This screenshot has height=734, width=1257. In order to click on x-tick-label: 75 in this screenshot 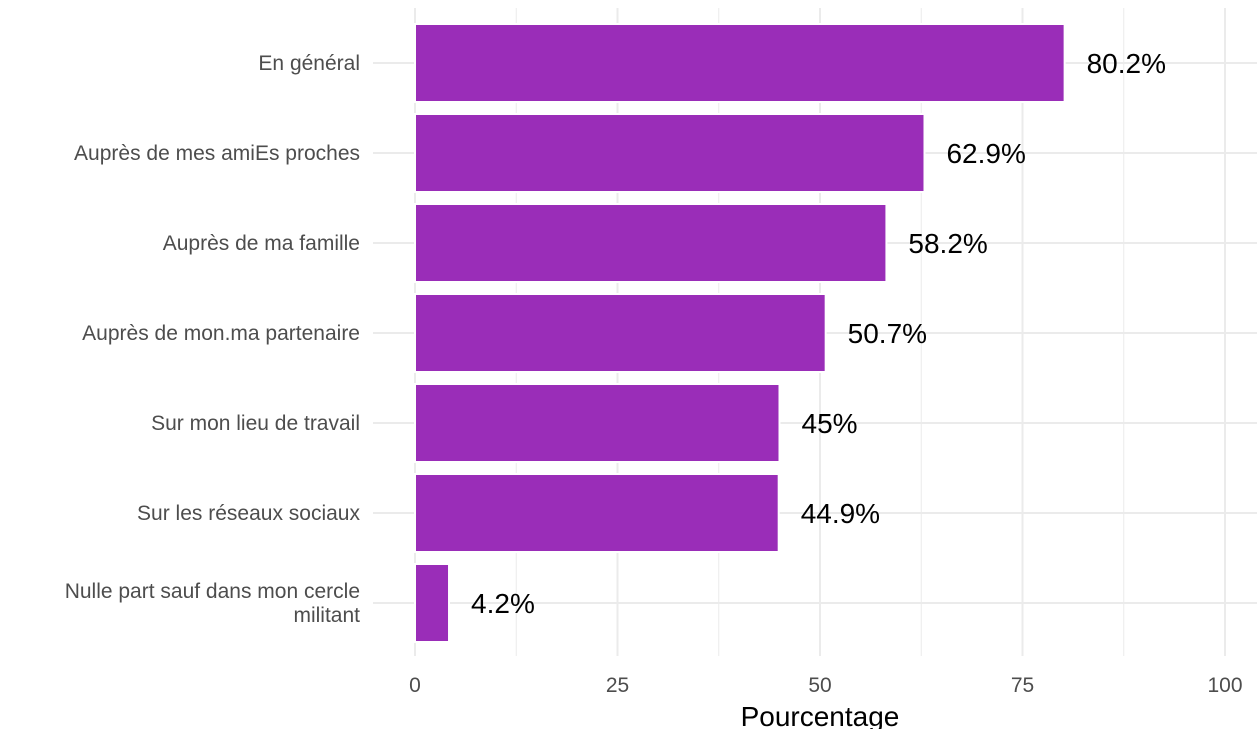, I will do `click(1022, 685)`.